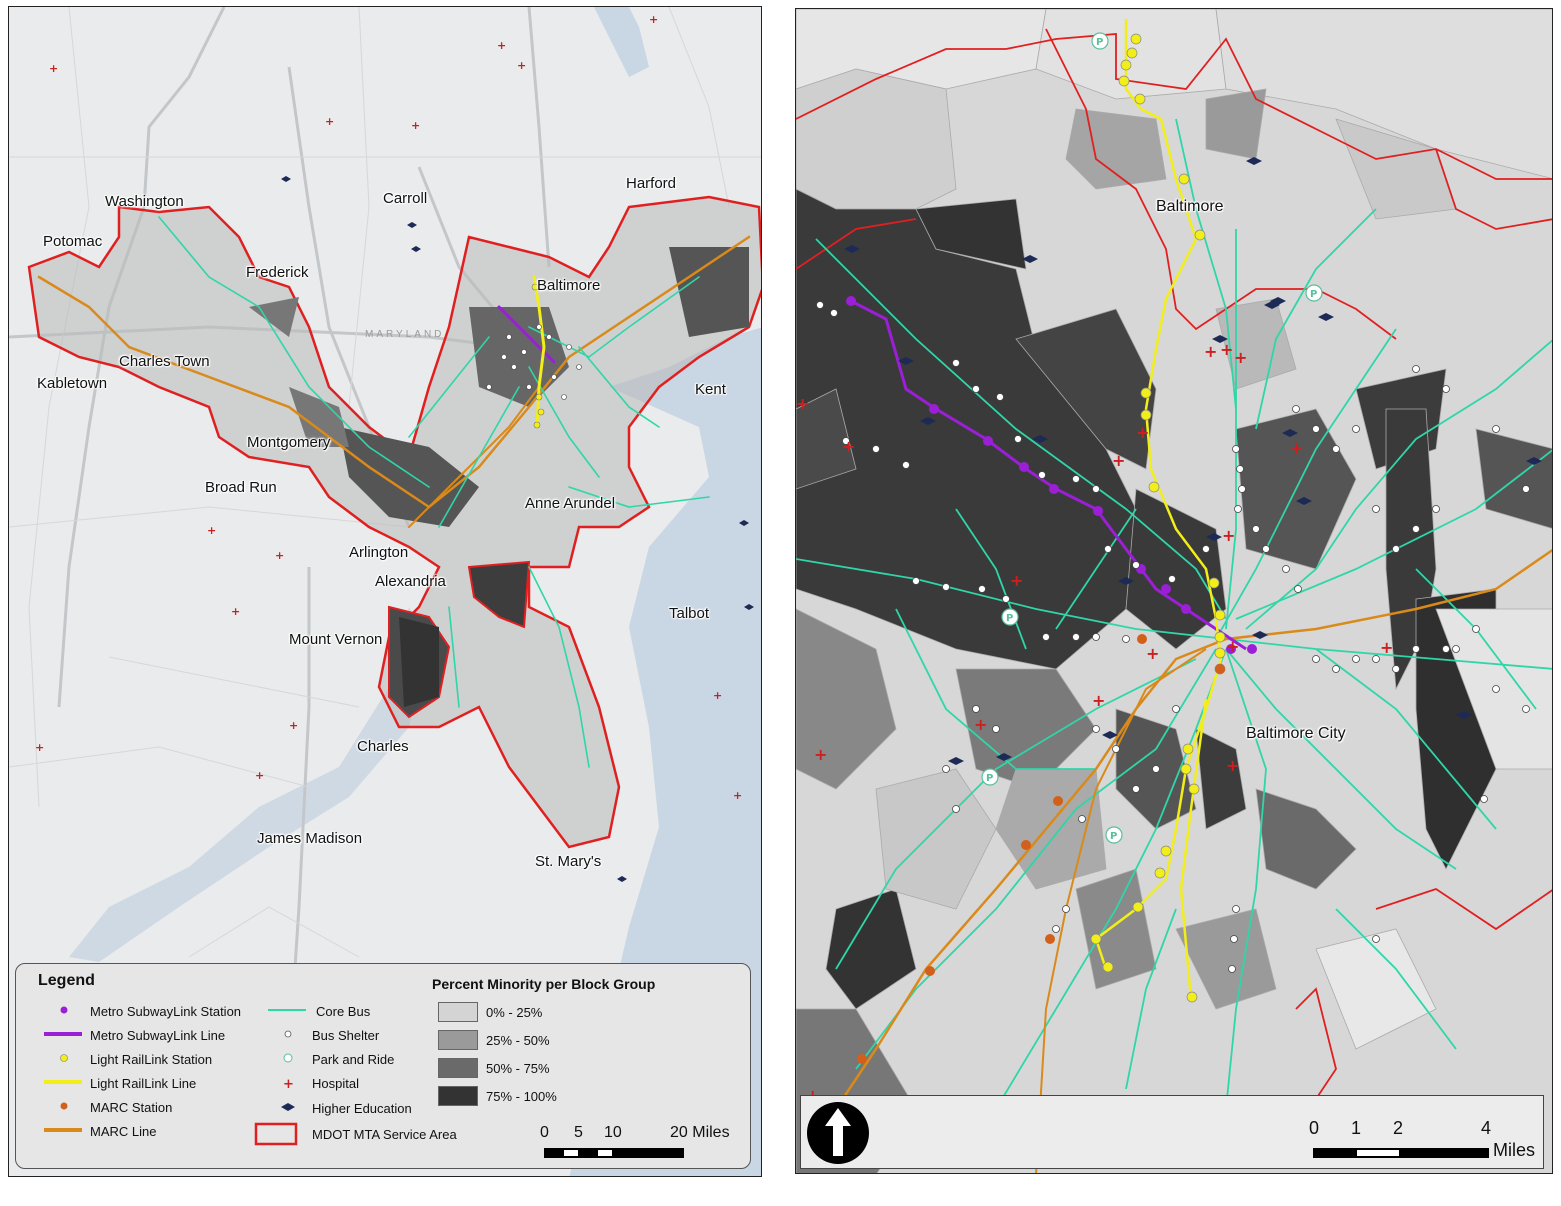 This screenshot has height=1206, width=1561. What do you see at coordinates (700, 1132) in the screenshot?
I see `scale-label: 20 Miles` at bounding box center [700, 1132].